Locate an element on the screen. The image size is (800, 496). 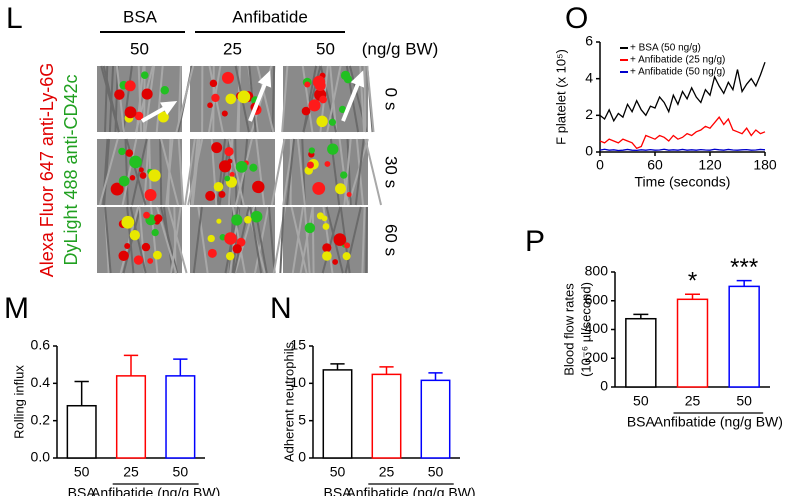
panel-letter: L is located at coordinates (14, 18).